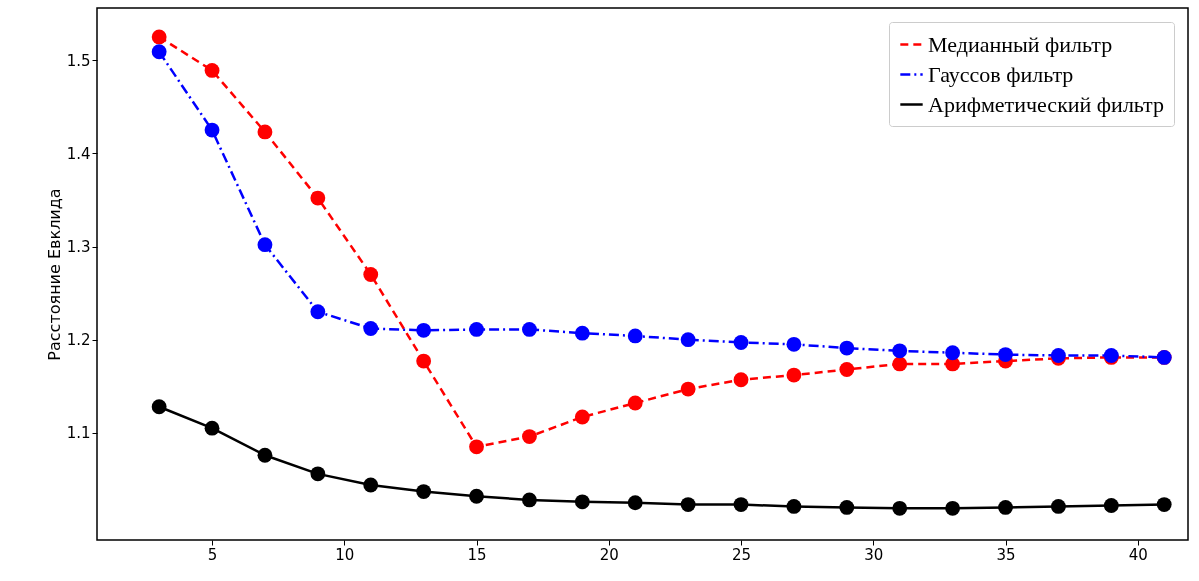  Describe the element at coordinates (78, 60) in the screenshot. I see `y-tick-label: 1.5` at that location.